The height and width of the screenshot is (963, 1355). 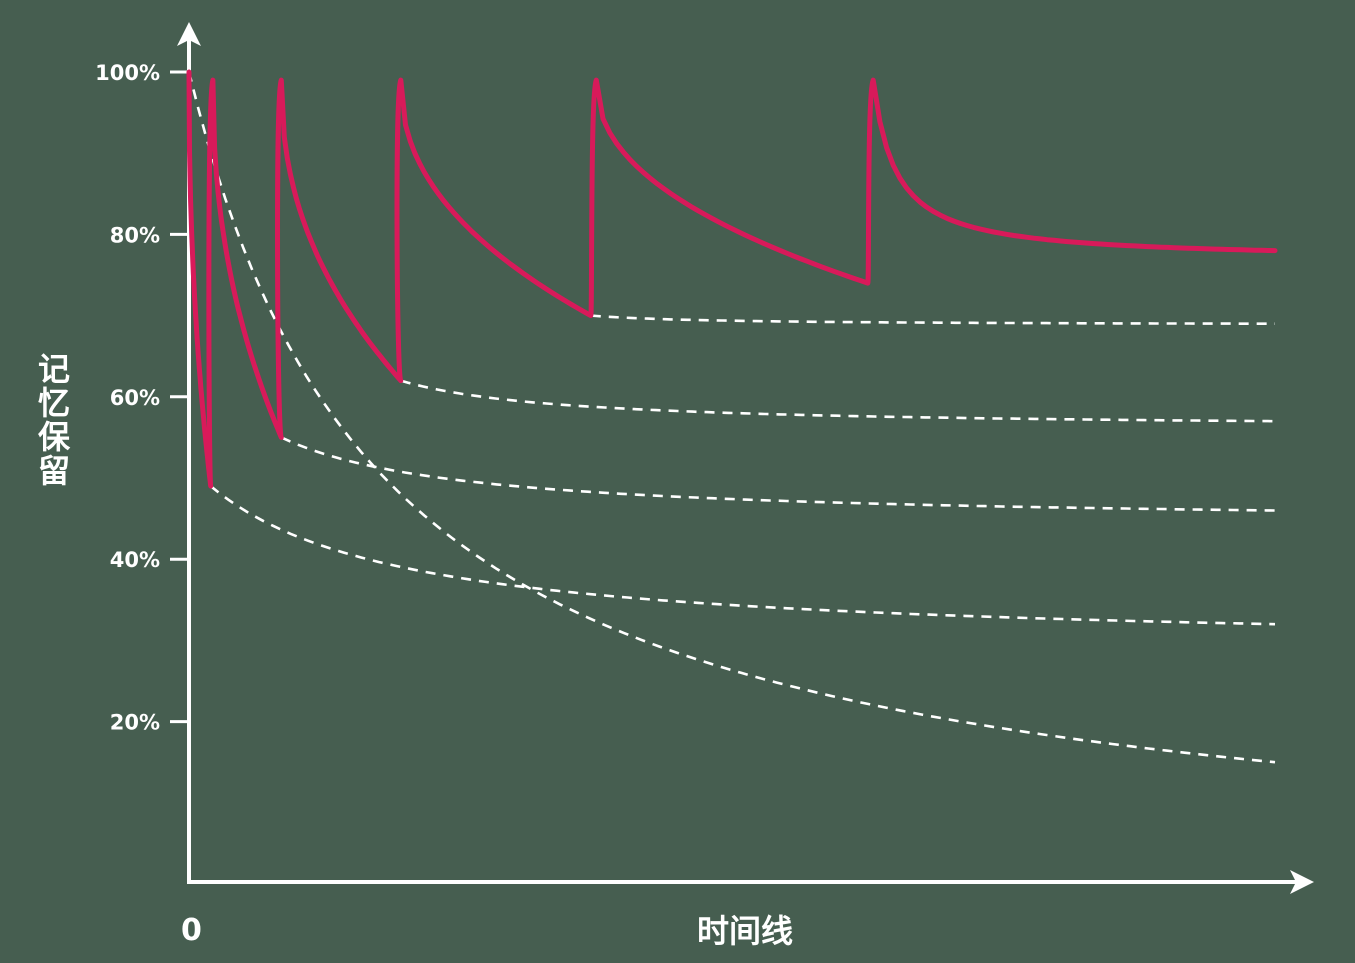 I want to click on x-axis-arrow, so click(x=1302, y=882).